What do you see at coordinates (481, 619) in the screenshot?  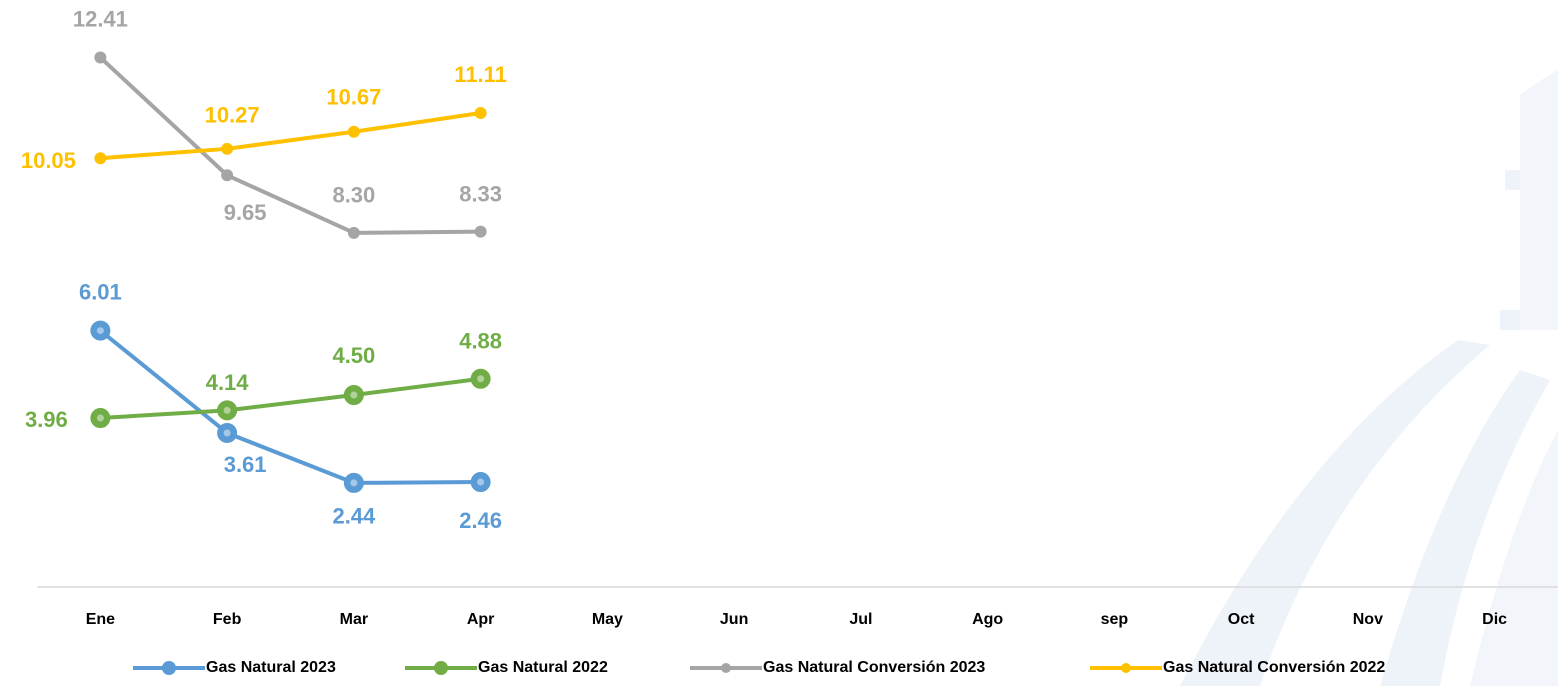 I see `x-tick-label: Apr` at bounding box center [481, 619].